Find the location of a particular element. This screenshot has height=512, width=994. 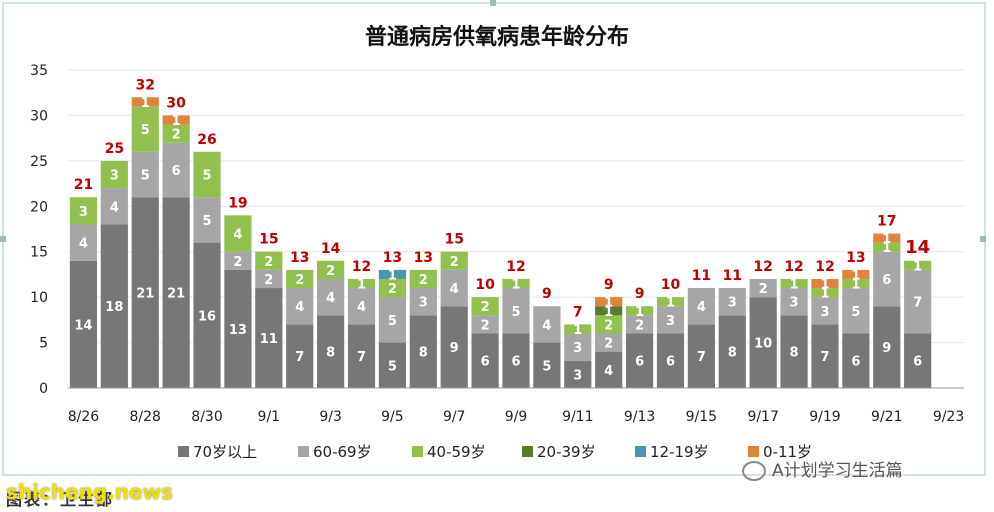

resize-handle-right is located at coordinates (983, 239).